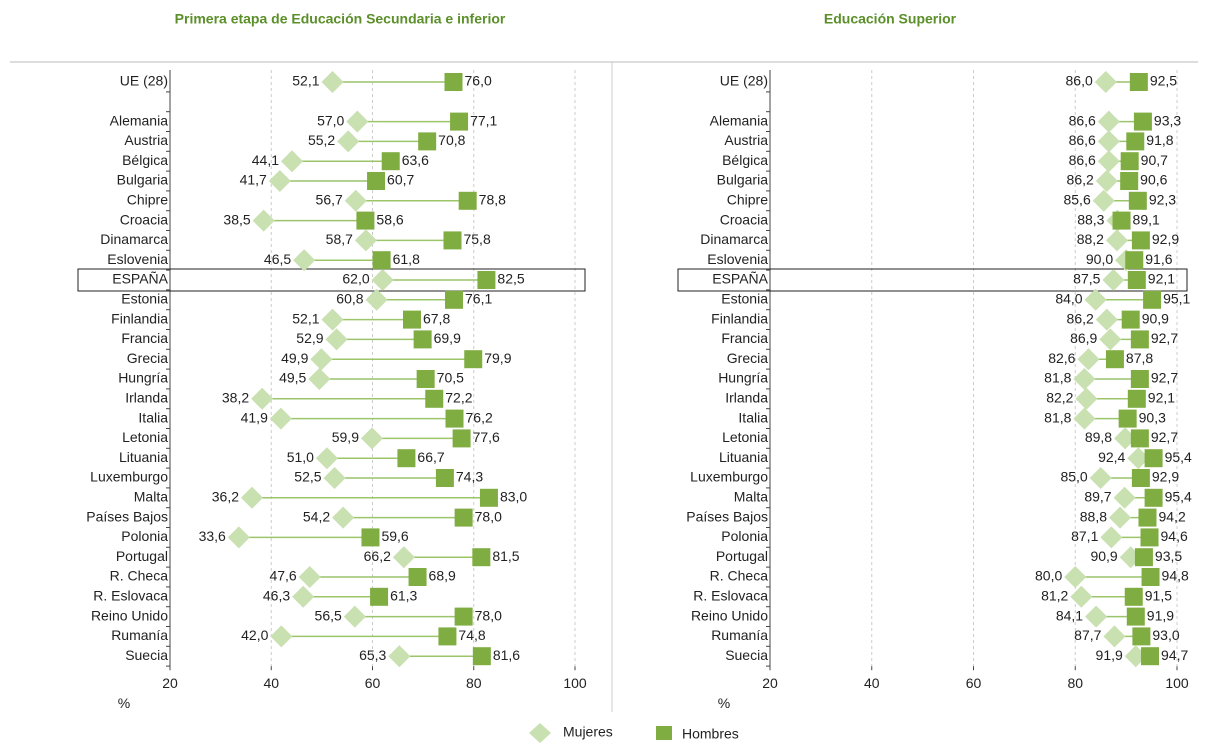  I want to click on data-label: 49,9, so click(294, 358).